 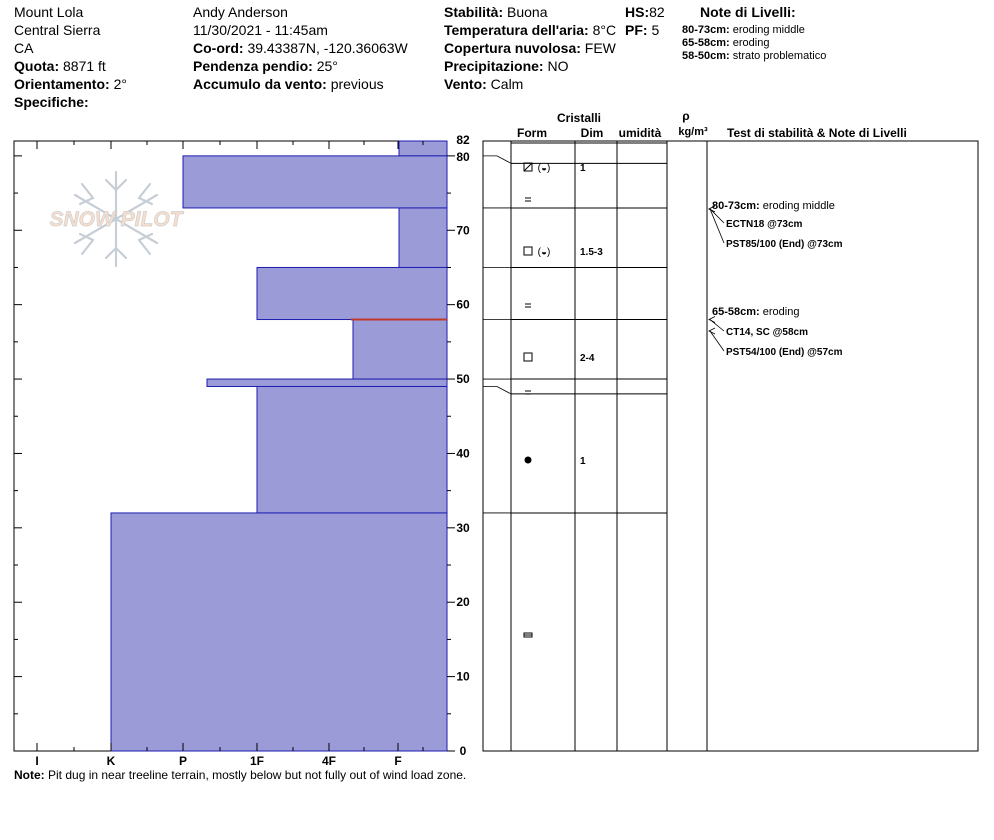 I want to click on snowflake-icon, so click(x=116, y=219).